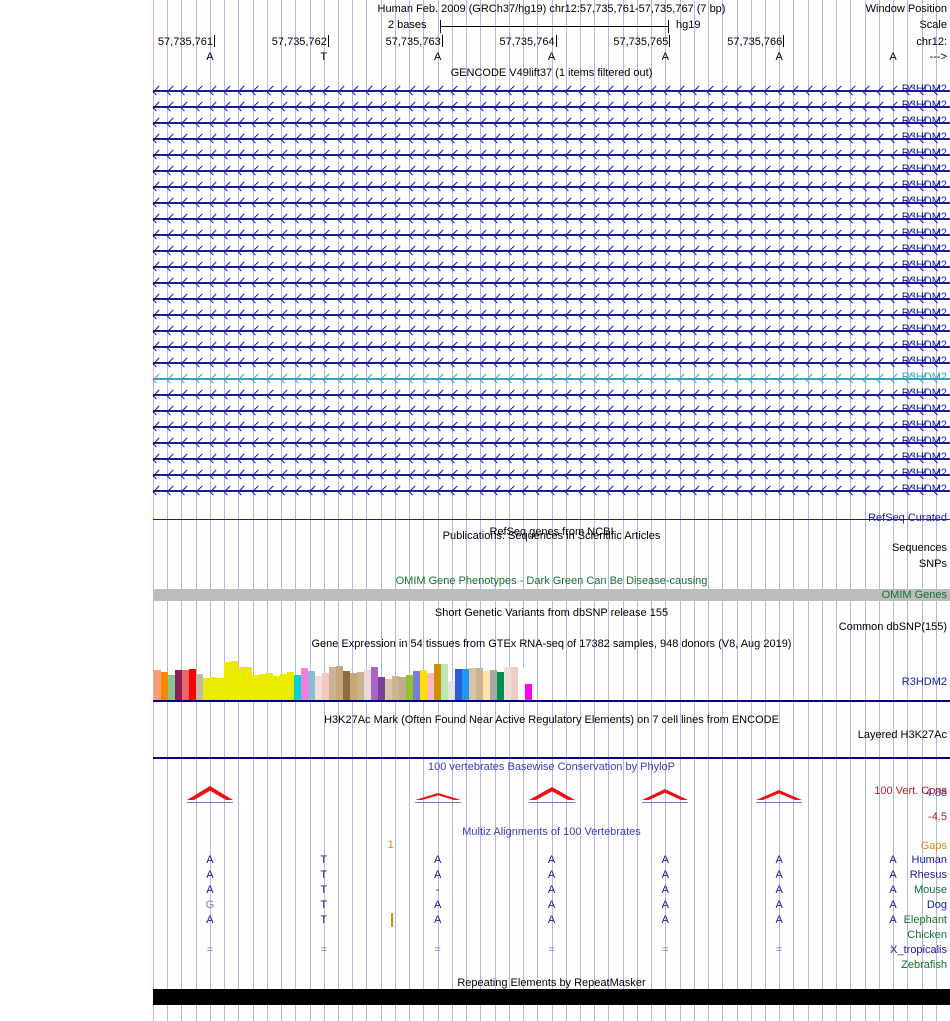  What do you see at coordinates (907, 518) in the screenshot?
I see `refseq-curated-label: RefSeq Curated` at bounding box center [907, 518].